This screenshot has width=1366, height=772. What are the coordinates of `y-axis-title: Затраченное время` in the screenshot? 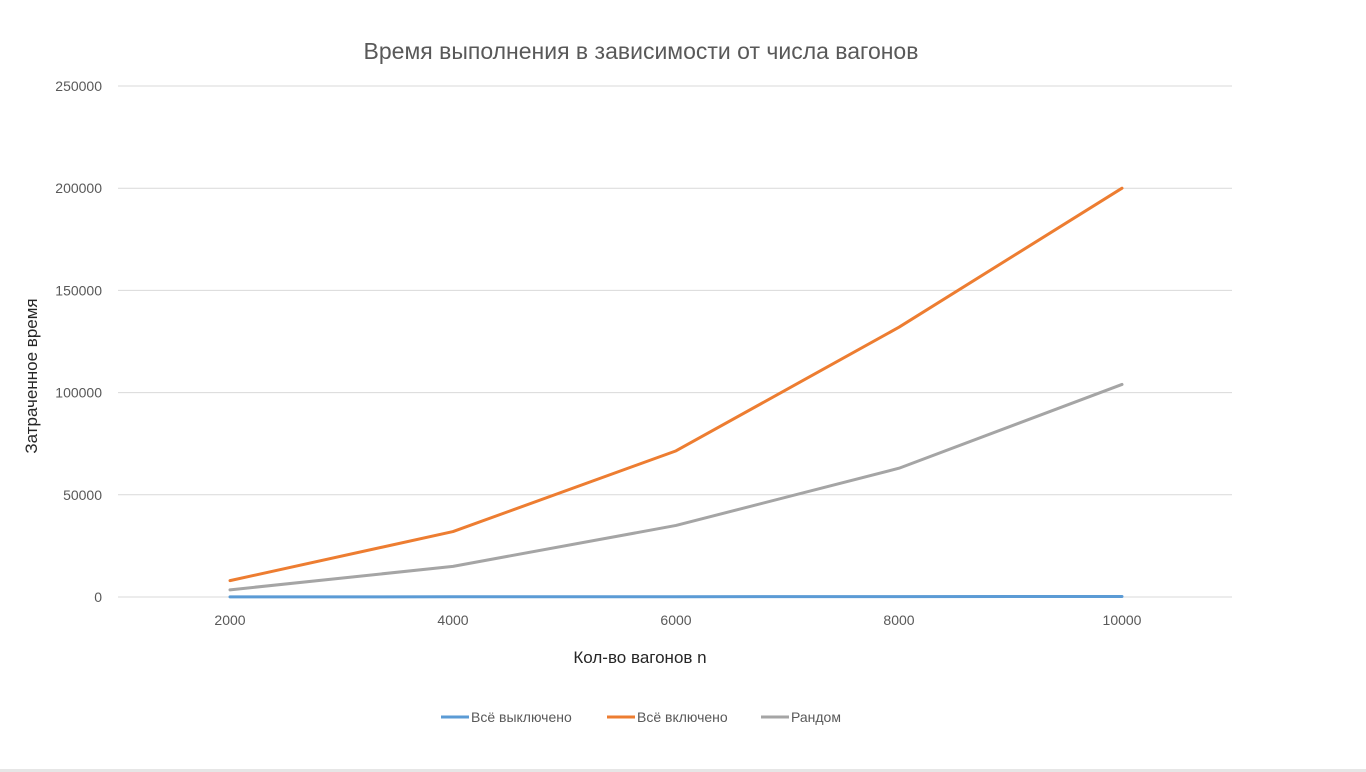 It's located at (31, 375).